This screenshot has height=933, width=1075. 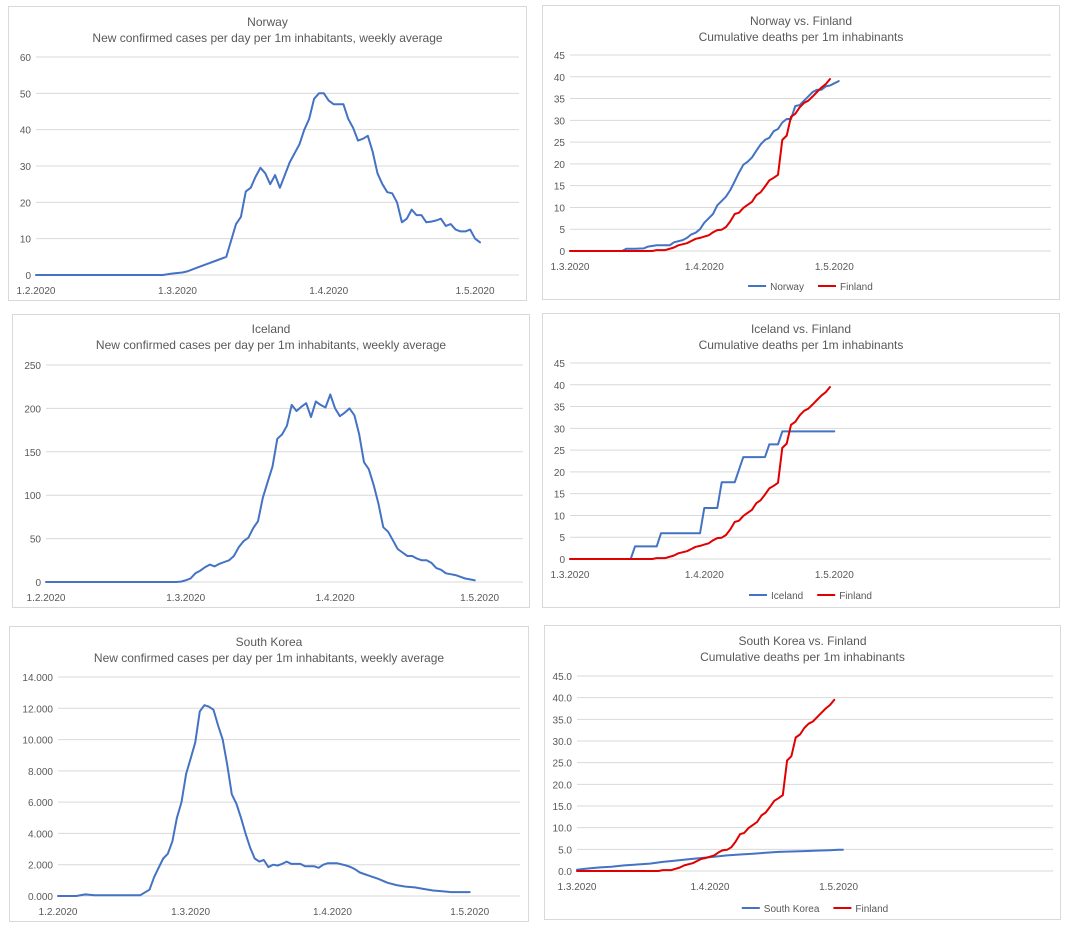 What do you see at coordinates (710, 859) in the screenshot?
I see `series-line-south-korea` at bounding box center [710, 859].